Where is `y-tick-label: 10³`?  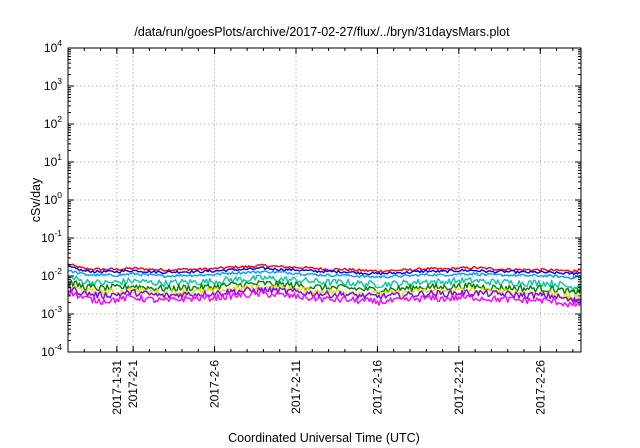
y-tick-label: 10³ is located at coordinates (53, 84).